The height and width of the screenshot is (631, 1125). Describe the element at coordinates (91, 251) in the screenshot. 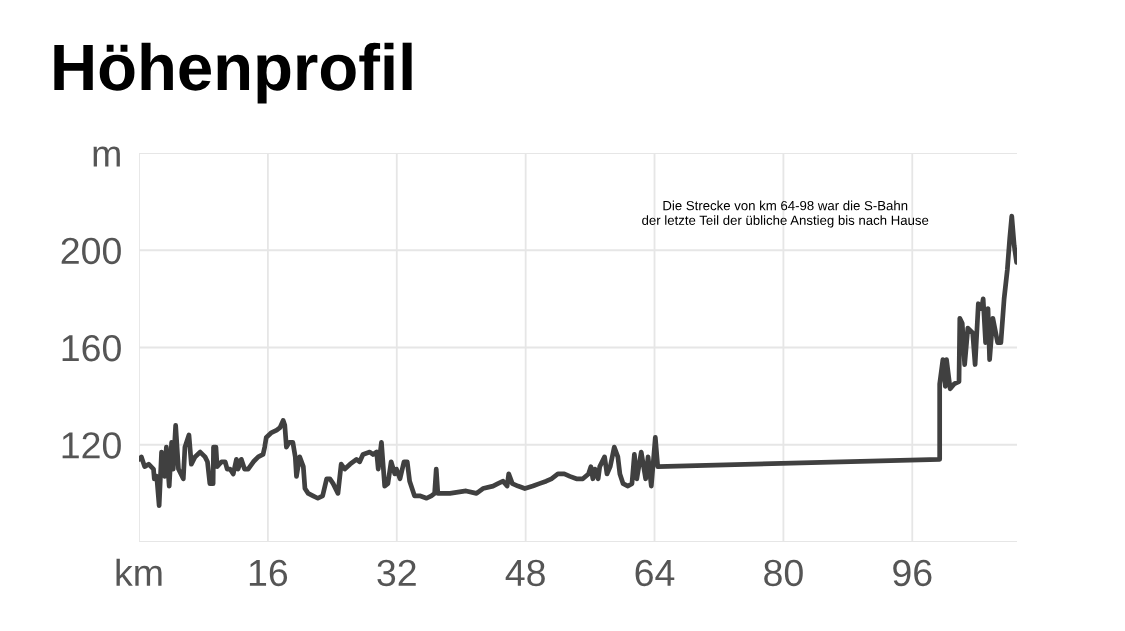

I see `y-tick-label: 200` at that location.